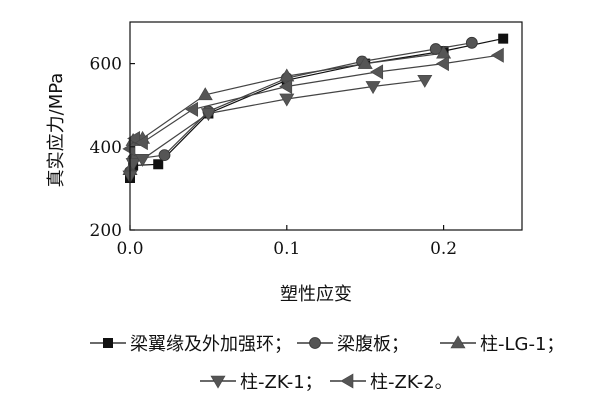 This screenshot has height=412, width=614. I want to click on x-tick-label: 0.1, so click(286, 249).